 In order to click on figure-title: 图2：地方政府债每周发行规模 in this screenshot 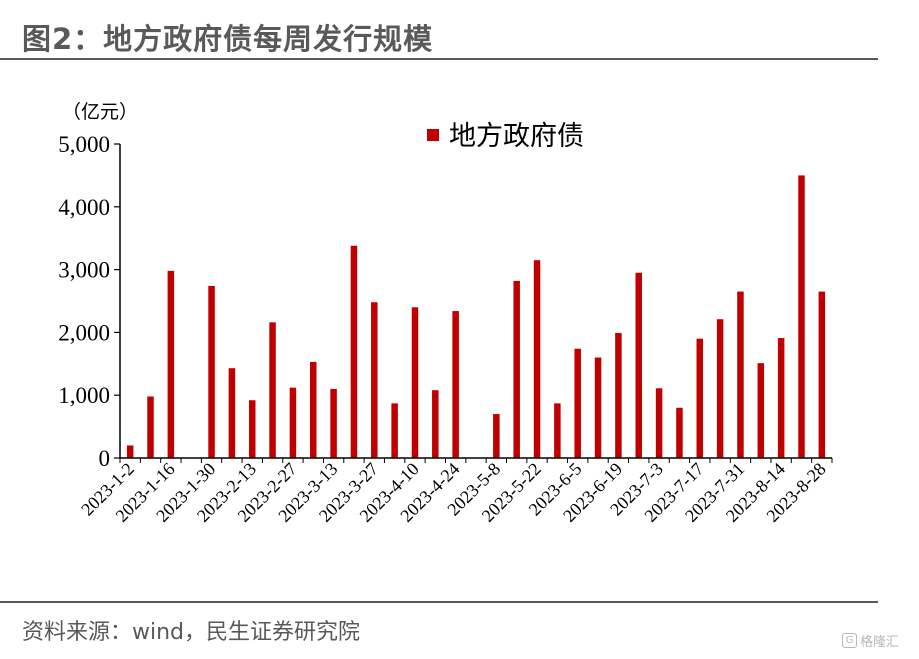, I will do `click(228, 39)`.